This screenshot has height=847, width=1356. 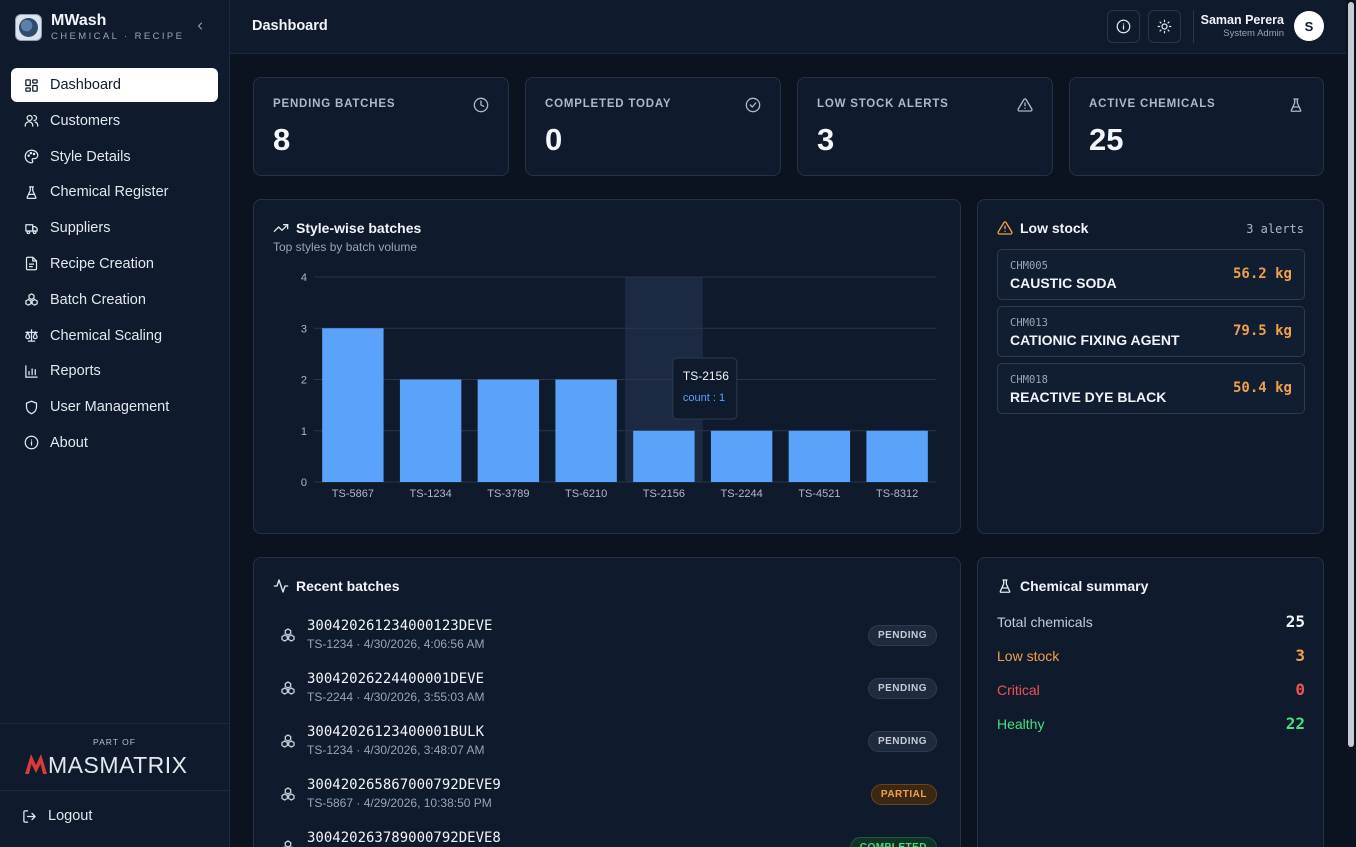 I want to click on low-stock-item: CHM005 CAUSTIC SODA 56.2 kg, so click(x=1151, y=274).